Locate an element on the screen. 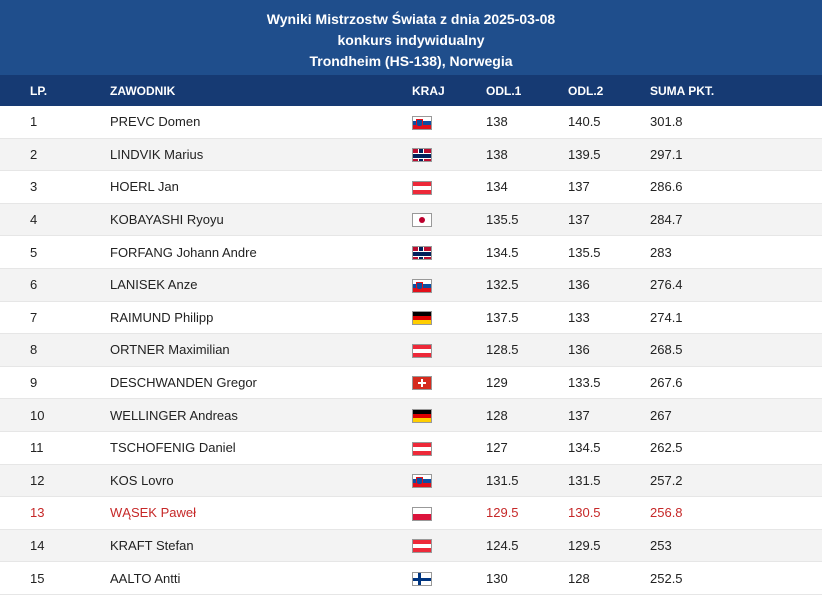  cell-name: LANISEK Anze is located at coordinates (154, 285).